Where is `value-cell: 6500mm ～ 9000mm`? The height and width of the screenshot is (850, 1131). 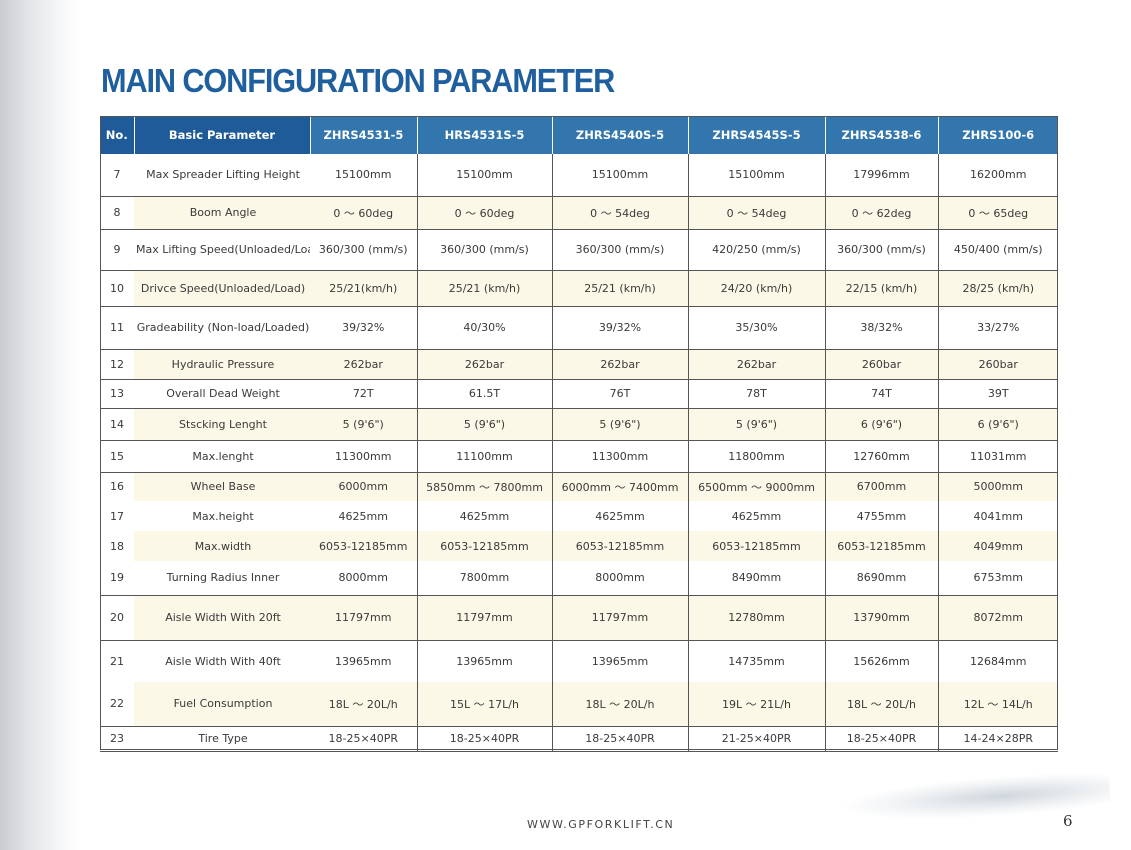 value-cell: 6500mm ～ 9000mm is located at coordinates (756, 486).